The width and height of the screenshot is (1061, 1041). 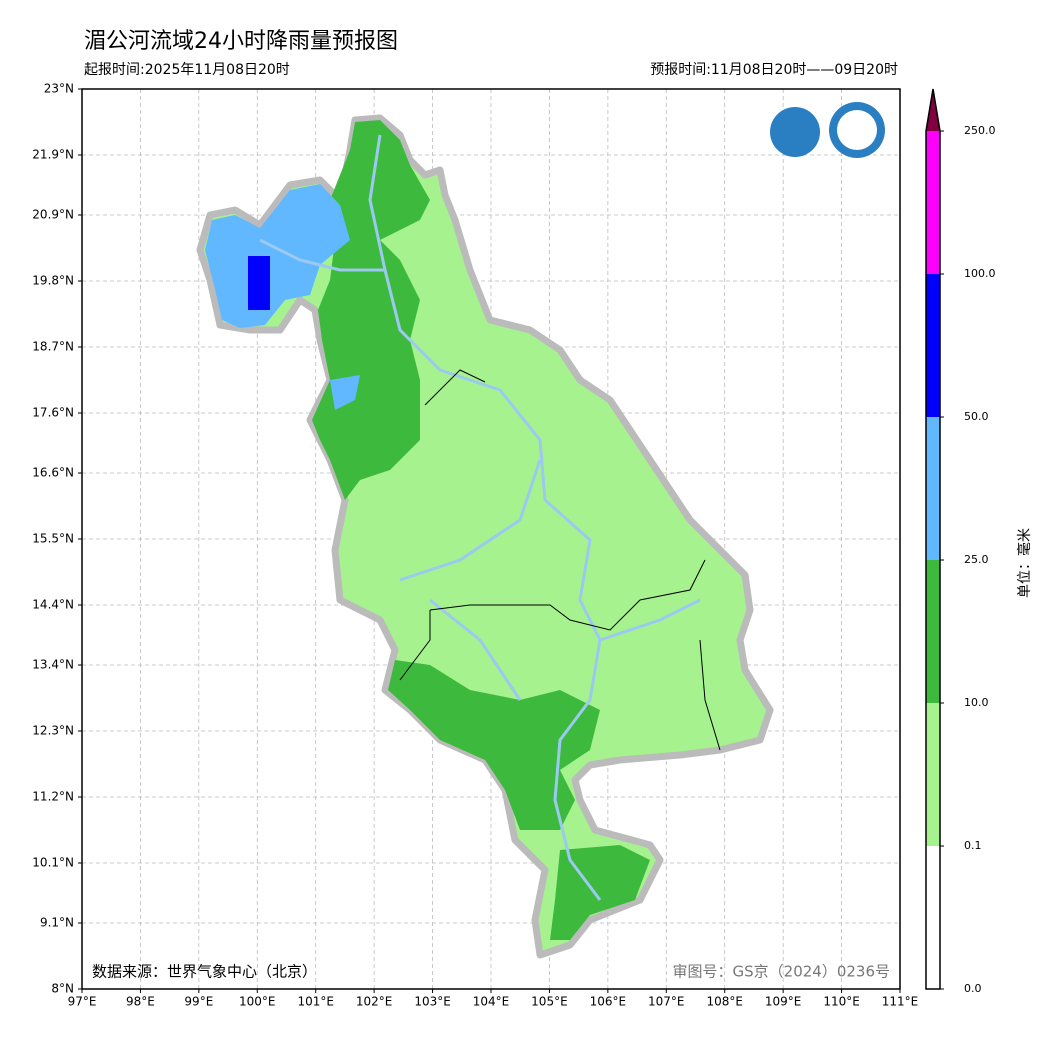 What do you see at coordinates (315, 1002) in the screenshot?
I see `x-tick-label: 101°E` at bounding box center [315, 1002].